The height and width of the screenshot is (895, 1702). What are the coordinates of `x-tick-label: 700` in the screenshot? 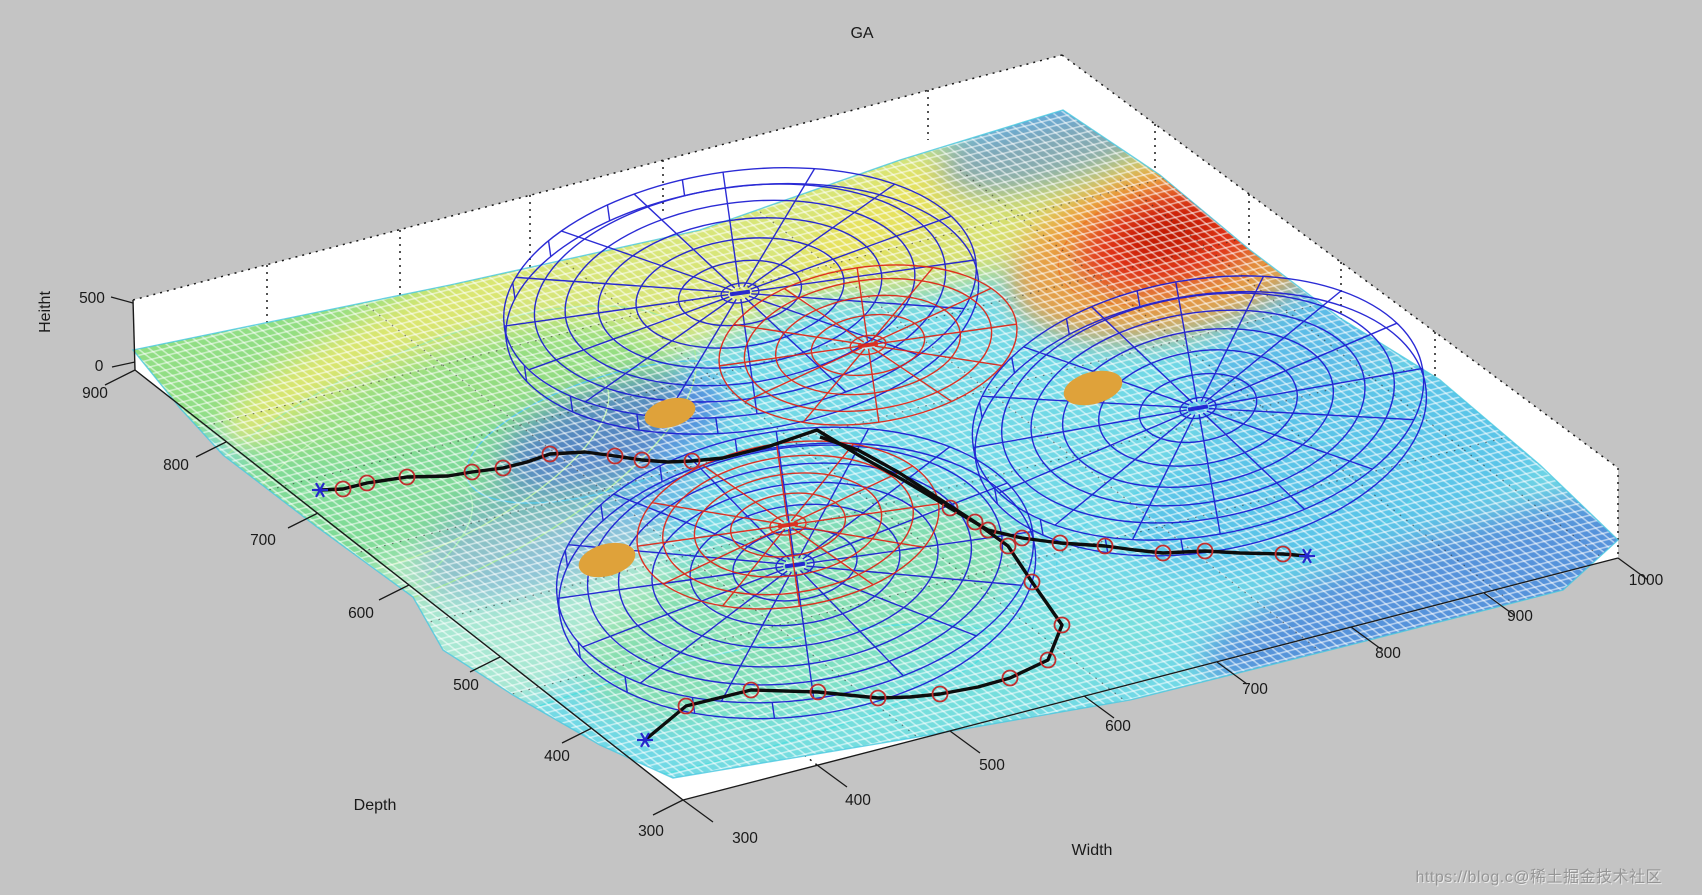 It's located at (1255, 689).